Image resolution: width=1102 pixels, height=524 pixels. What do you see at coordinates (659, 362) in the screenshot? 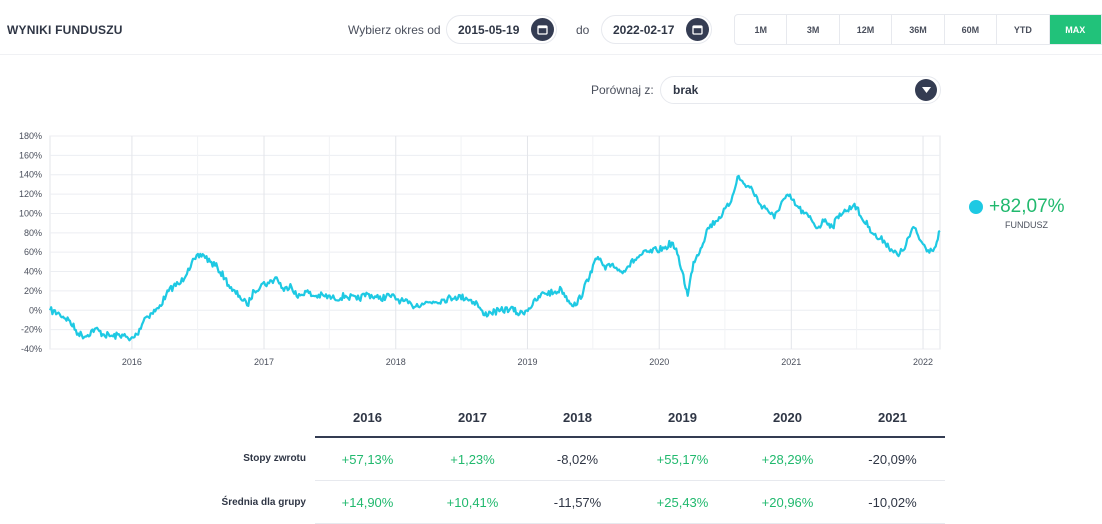
I see `x-tick-label: 2020` at bounding box center [659, 362].